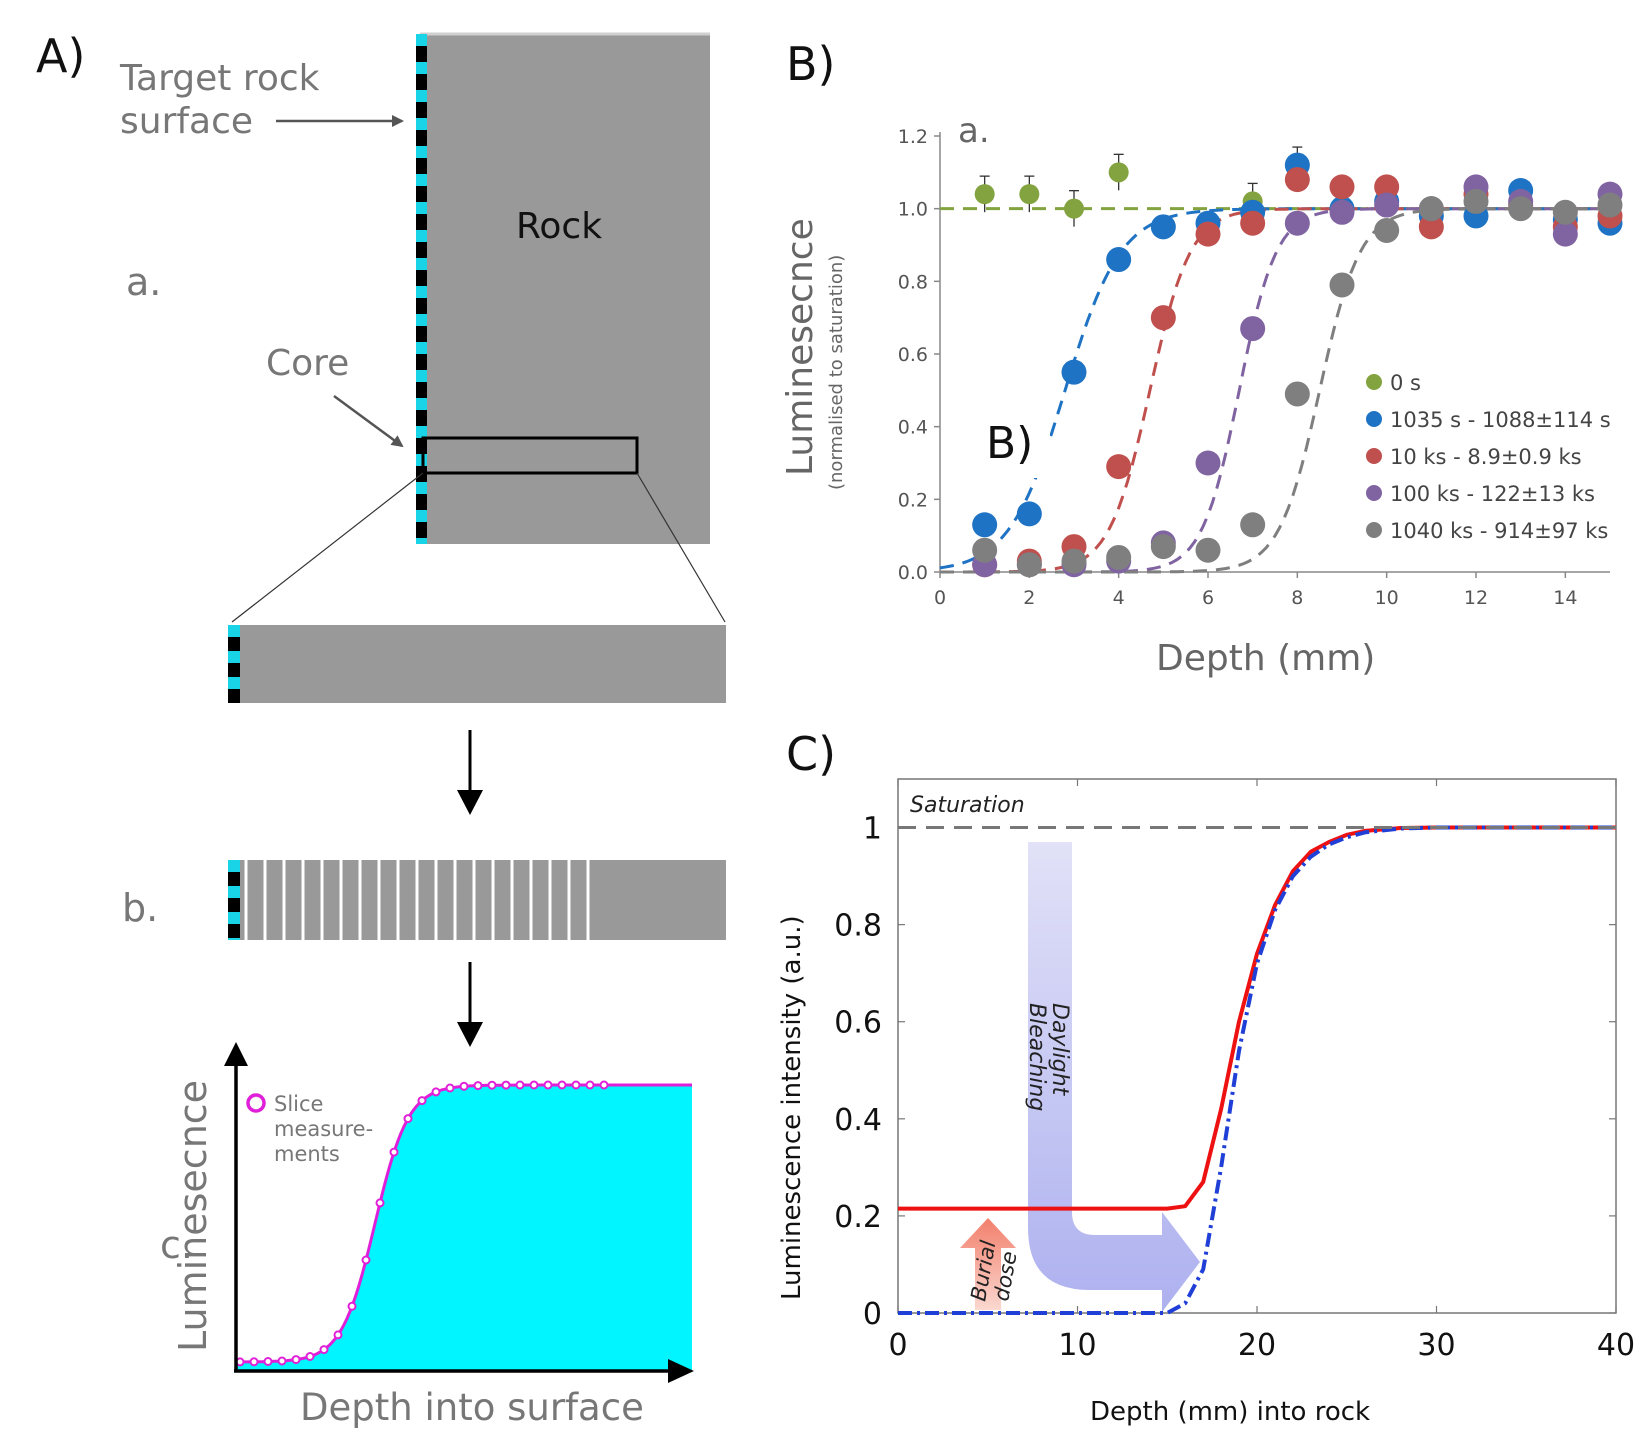 The height and width of the screenshot is (1432, 1650). I want to click on panel-b-overlay-label: B), so click(1009, 443).